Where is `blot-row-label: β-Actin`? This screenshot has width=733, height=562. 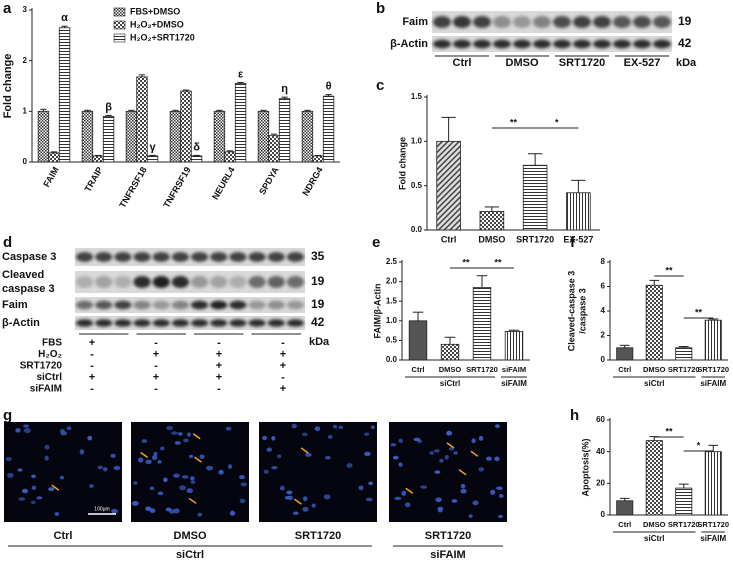
blot-row-label: β-Actin is located at coordinates (409, 44).